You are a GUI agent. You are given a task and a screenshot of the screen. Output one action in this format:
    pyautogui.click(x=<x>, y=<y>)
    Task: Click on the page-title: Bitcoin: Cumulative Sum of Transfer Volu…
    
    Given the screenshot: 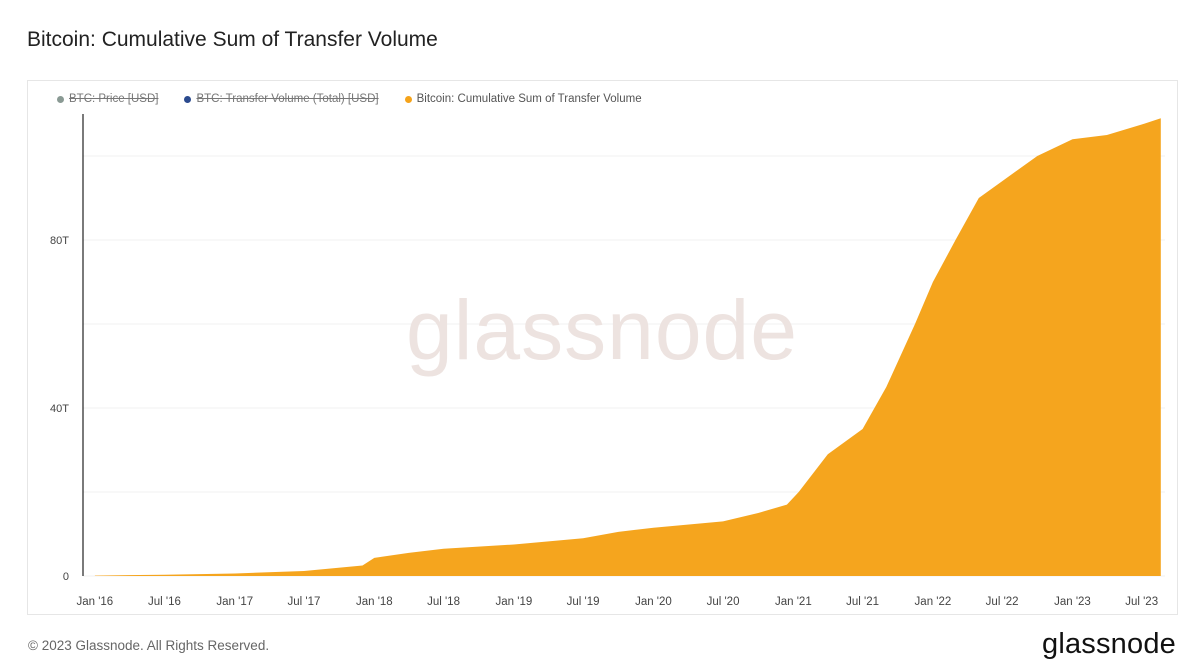 What is the action you would take?
    pyautogui.click(x=232, y=39)
    